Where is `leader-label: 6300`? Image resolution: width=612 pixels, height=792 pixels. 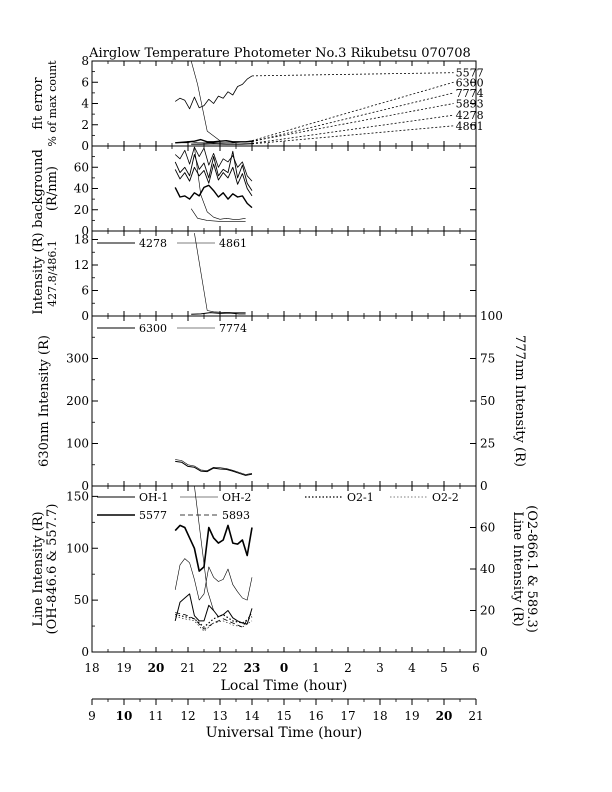
leader-label: 6300 is located at coordinates (470, 82).